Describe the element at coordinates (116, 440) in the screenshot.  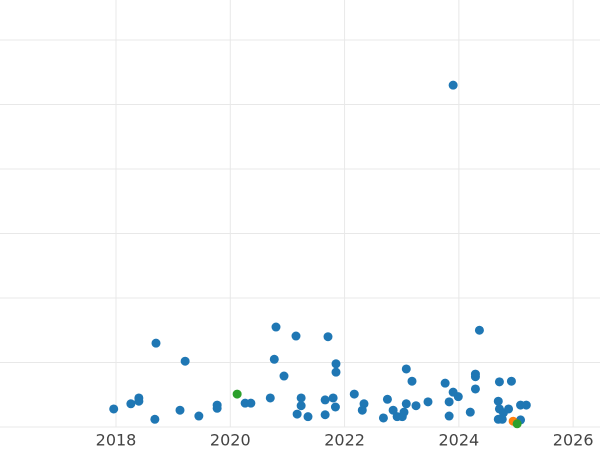
I see `x-tick-label: 2018` at that location.